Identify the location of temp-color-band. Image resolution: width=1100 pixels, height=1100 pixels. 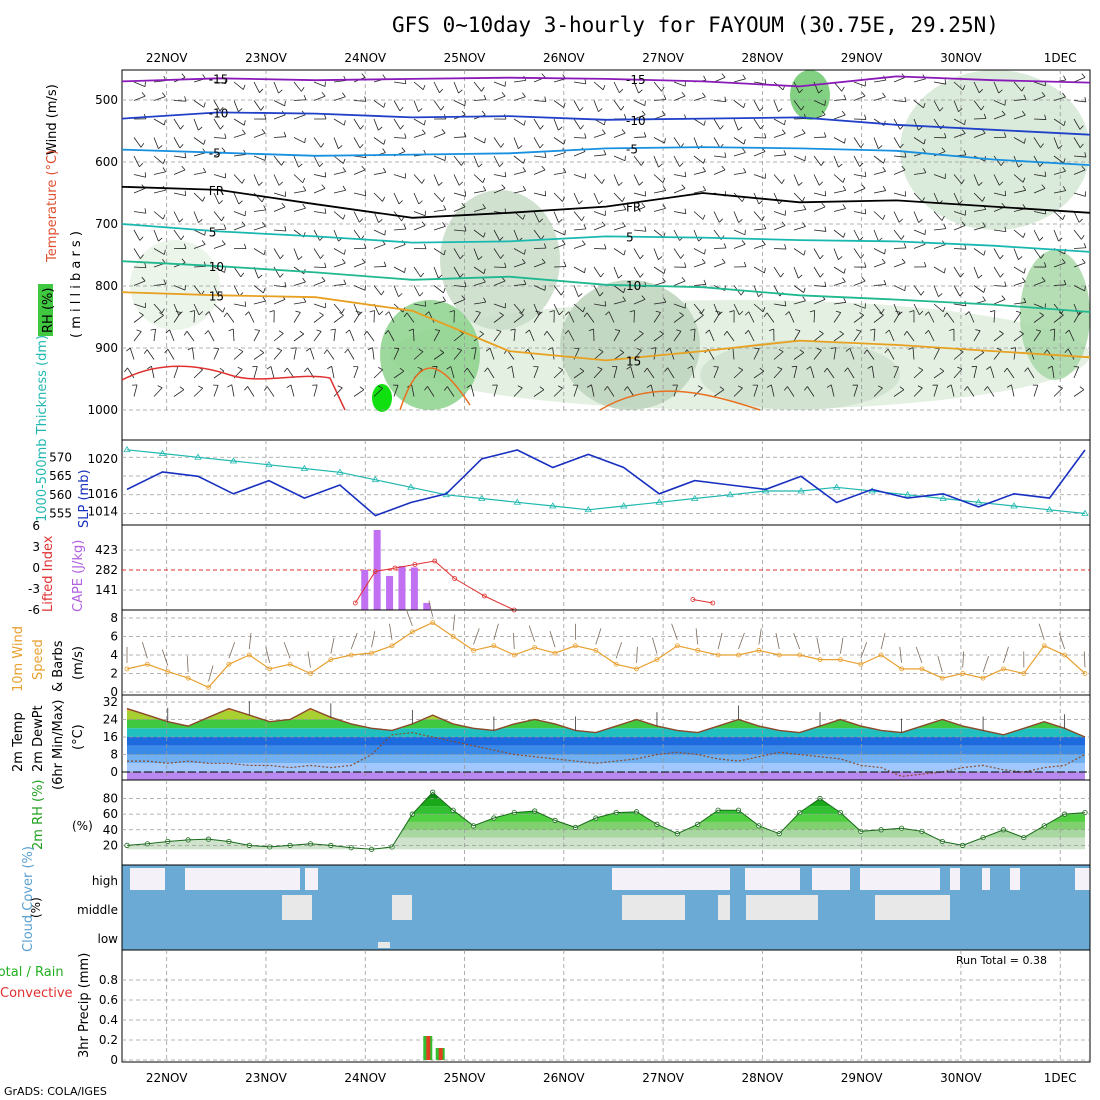
(606, 767).